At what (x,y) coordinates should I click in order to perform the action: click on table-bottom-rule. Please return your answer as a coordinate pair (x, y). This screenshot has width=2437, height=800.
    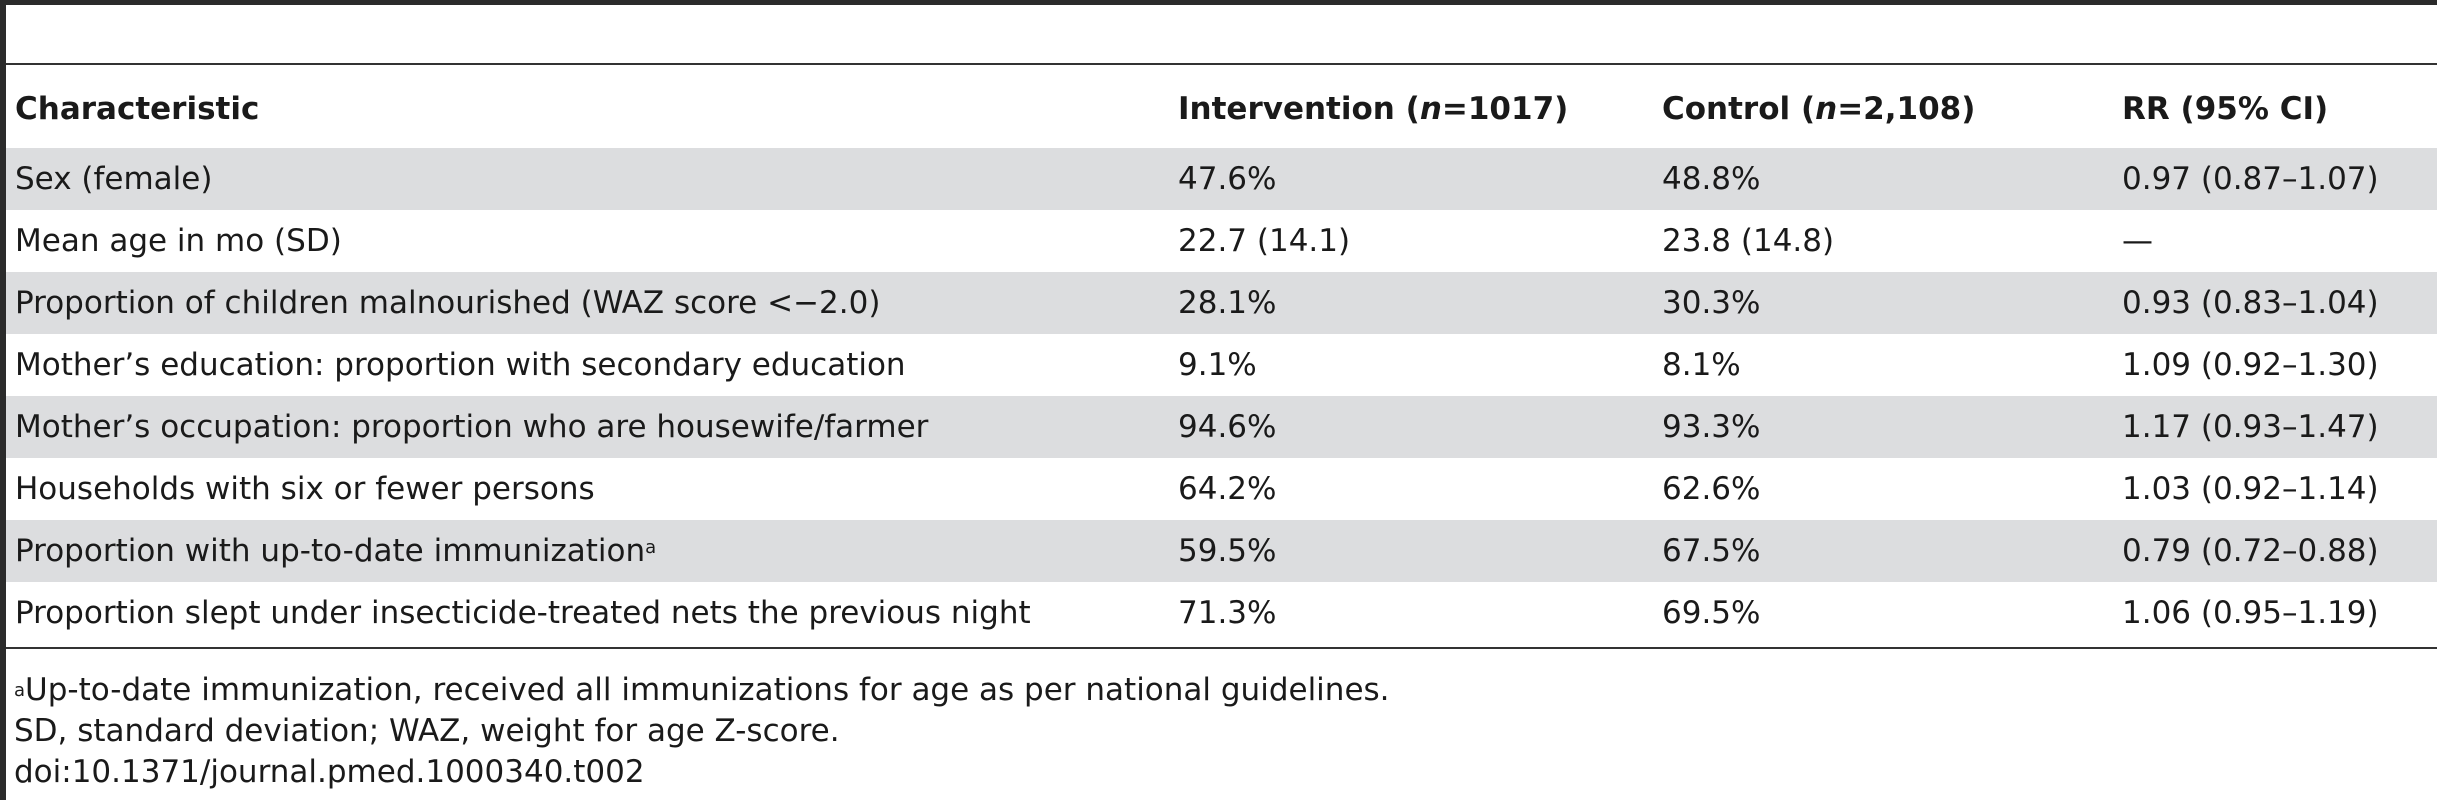
    Looking at the image, I should click on (1221, 648).